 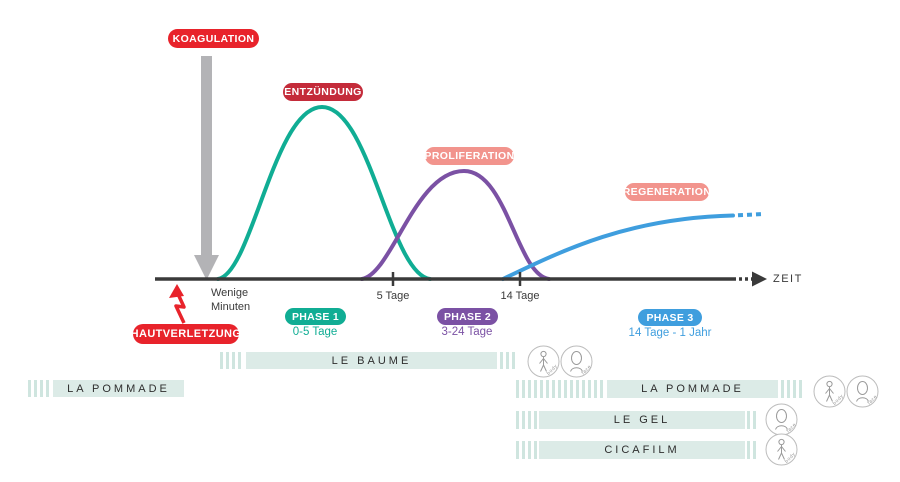 What do you see at coordinates (467, 316) in the screenshot?
I see `phase-2-pill: PHASE 2` at bounding box center [467, 316].